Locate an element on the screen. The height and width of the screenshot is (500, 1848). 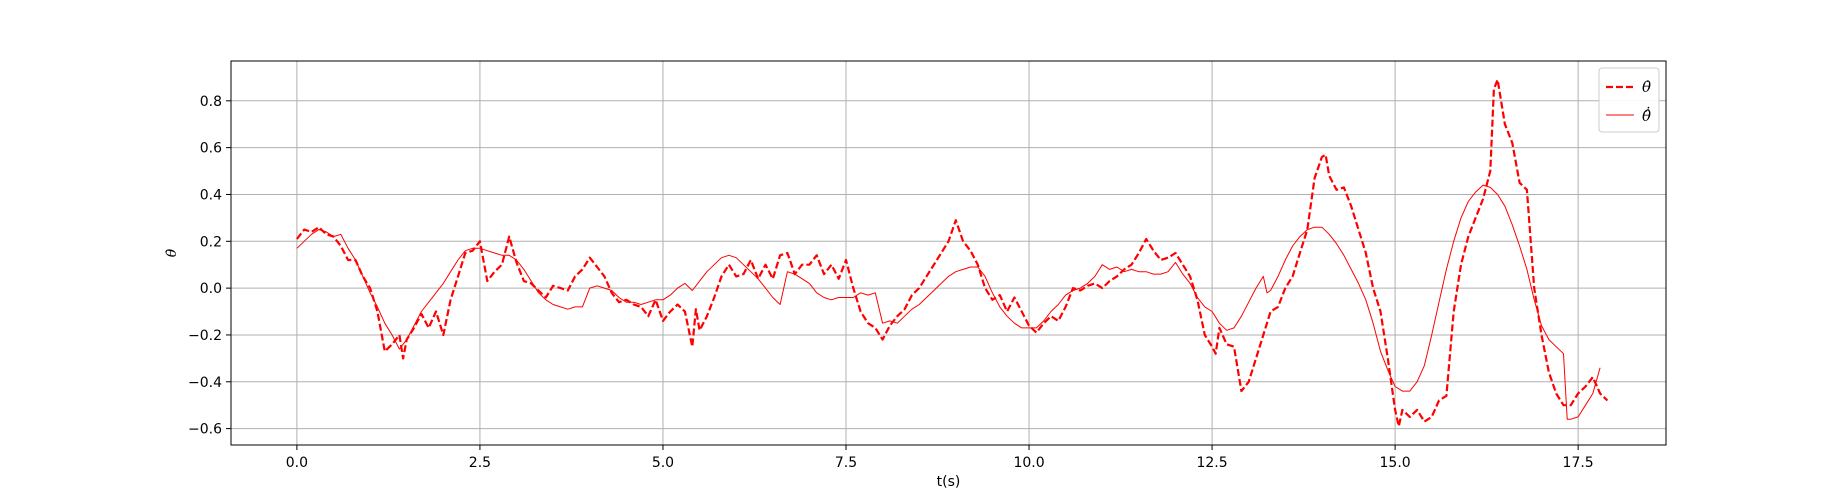
x-axis-label: t(s) is located at coordinates (949, 482).